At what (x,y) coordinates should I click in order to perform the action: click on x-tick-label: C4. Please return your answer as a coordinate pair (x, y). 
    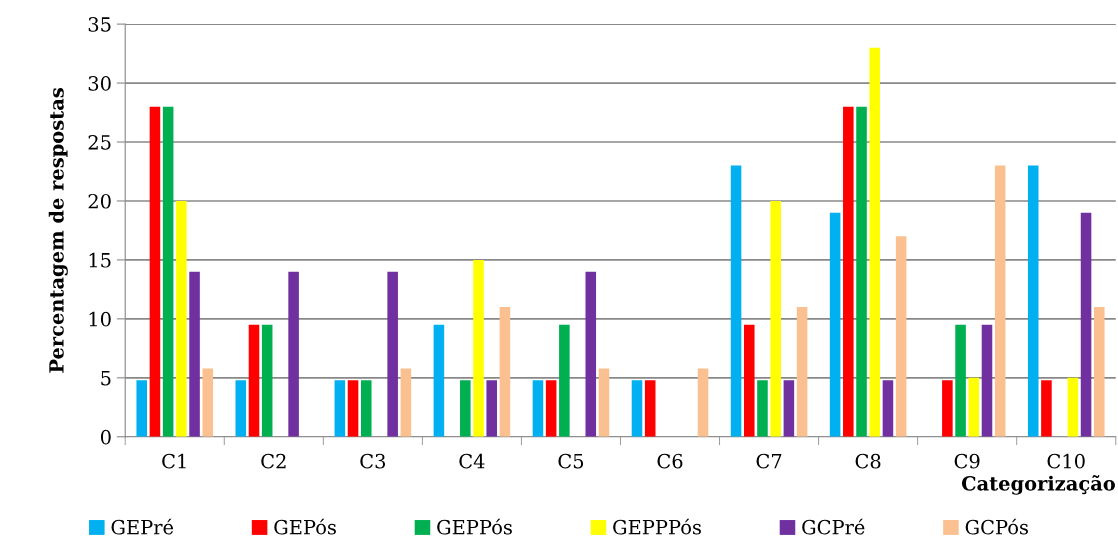
    Looking at the image, I should click on (472, 461).